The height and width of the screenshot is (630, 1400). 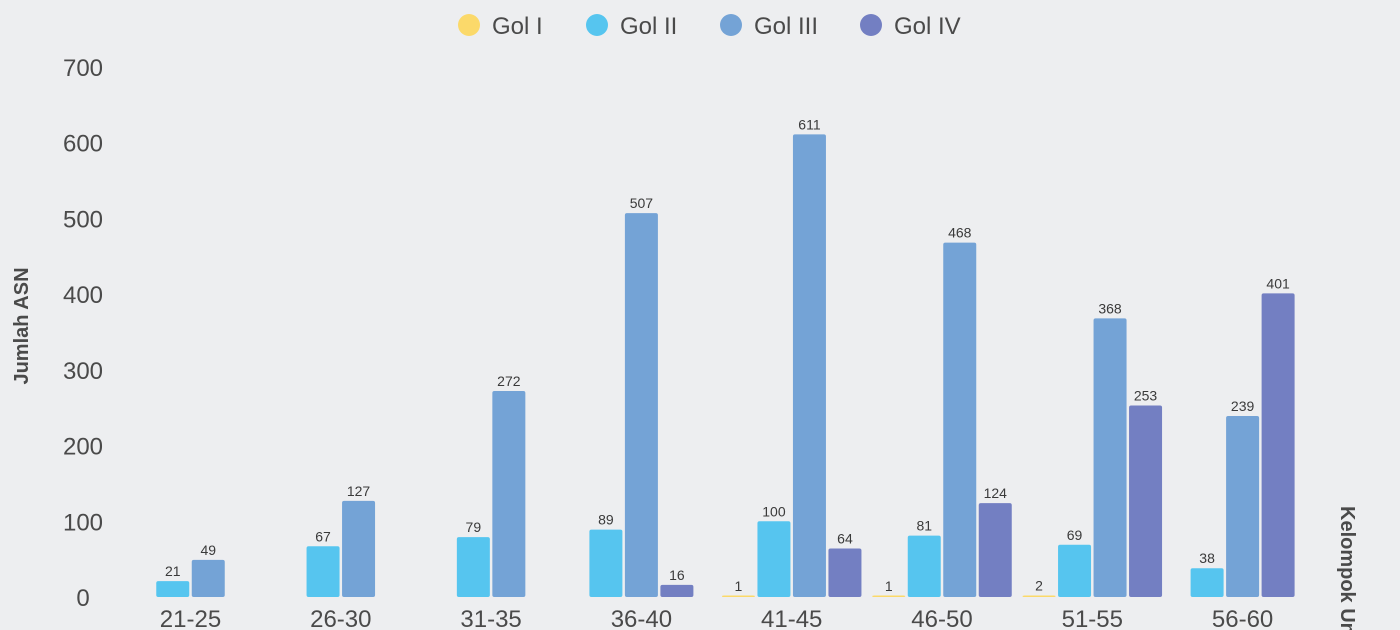 I want to click on x-tick-label: 26-30, so click(x=340, y=618).